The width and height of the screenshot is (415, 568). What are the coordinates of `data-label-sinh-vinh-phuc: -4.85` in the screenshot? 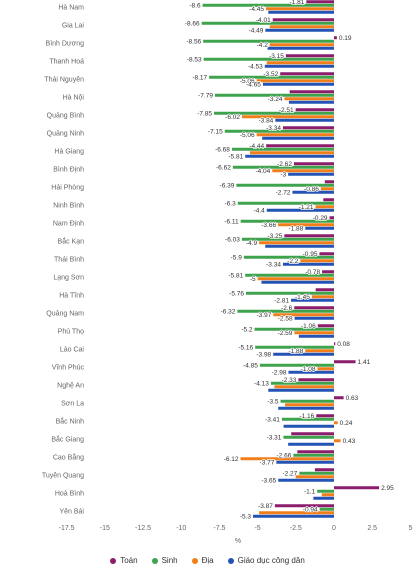 It's located at (250, 366).